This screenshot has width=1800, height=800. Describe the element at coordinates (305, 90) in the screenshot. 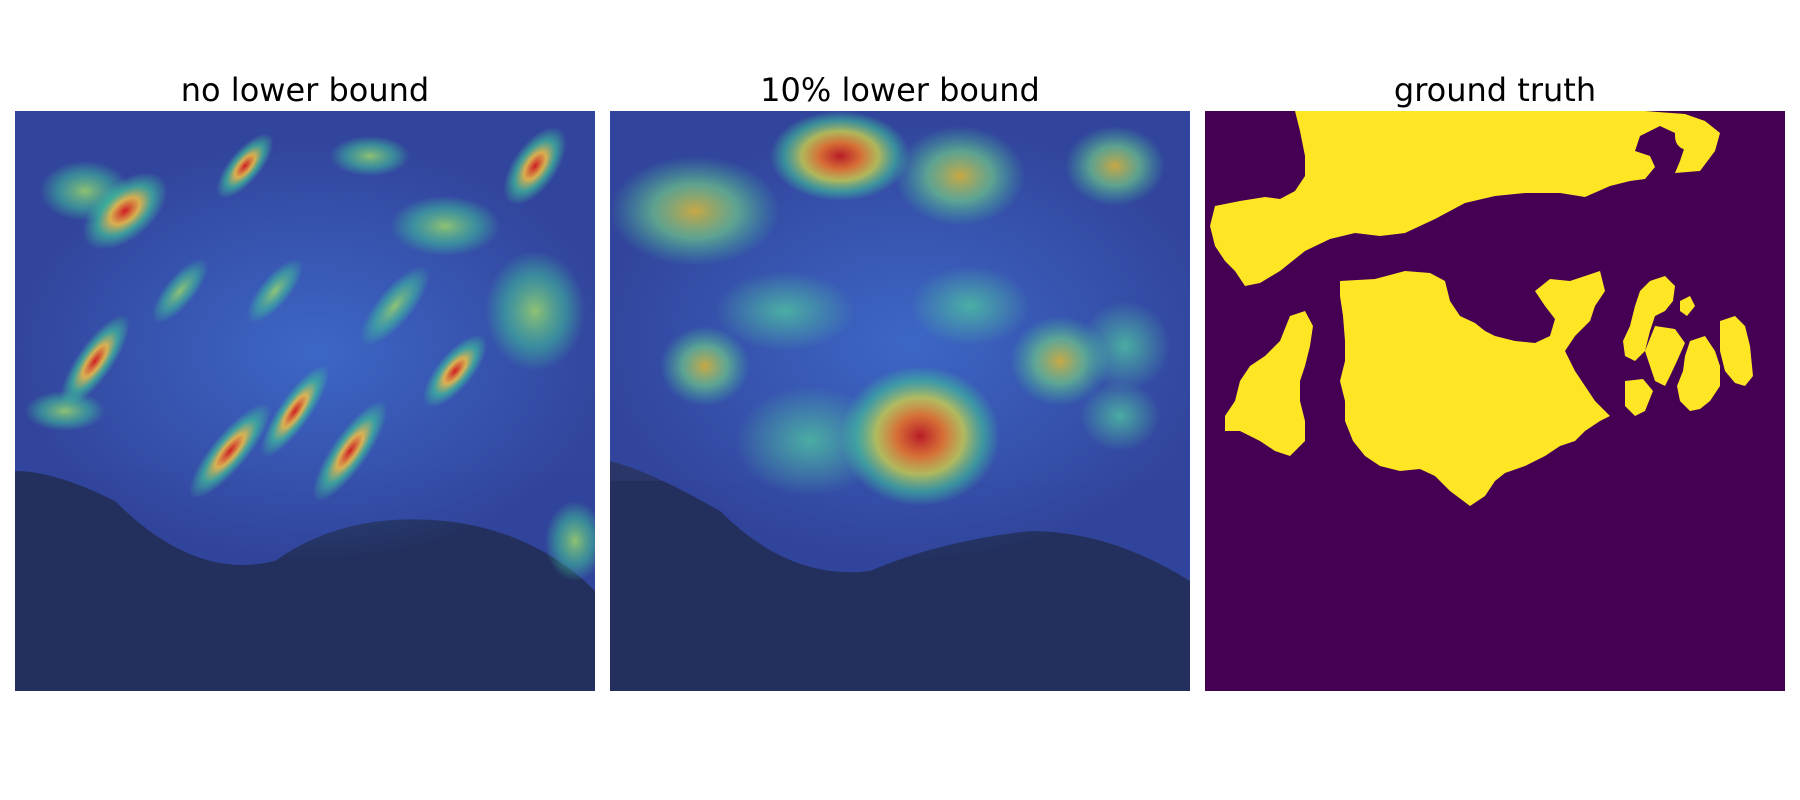

I see `panel-title: no lower bound` at that location.